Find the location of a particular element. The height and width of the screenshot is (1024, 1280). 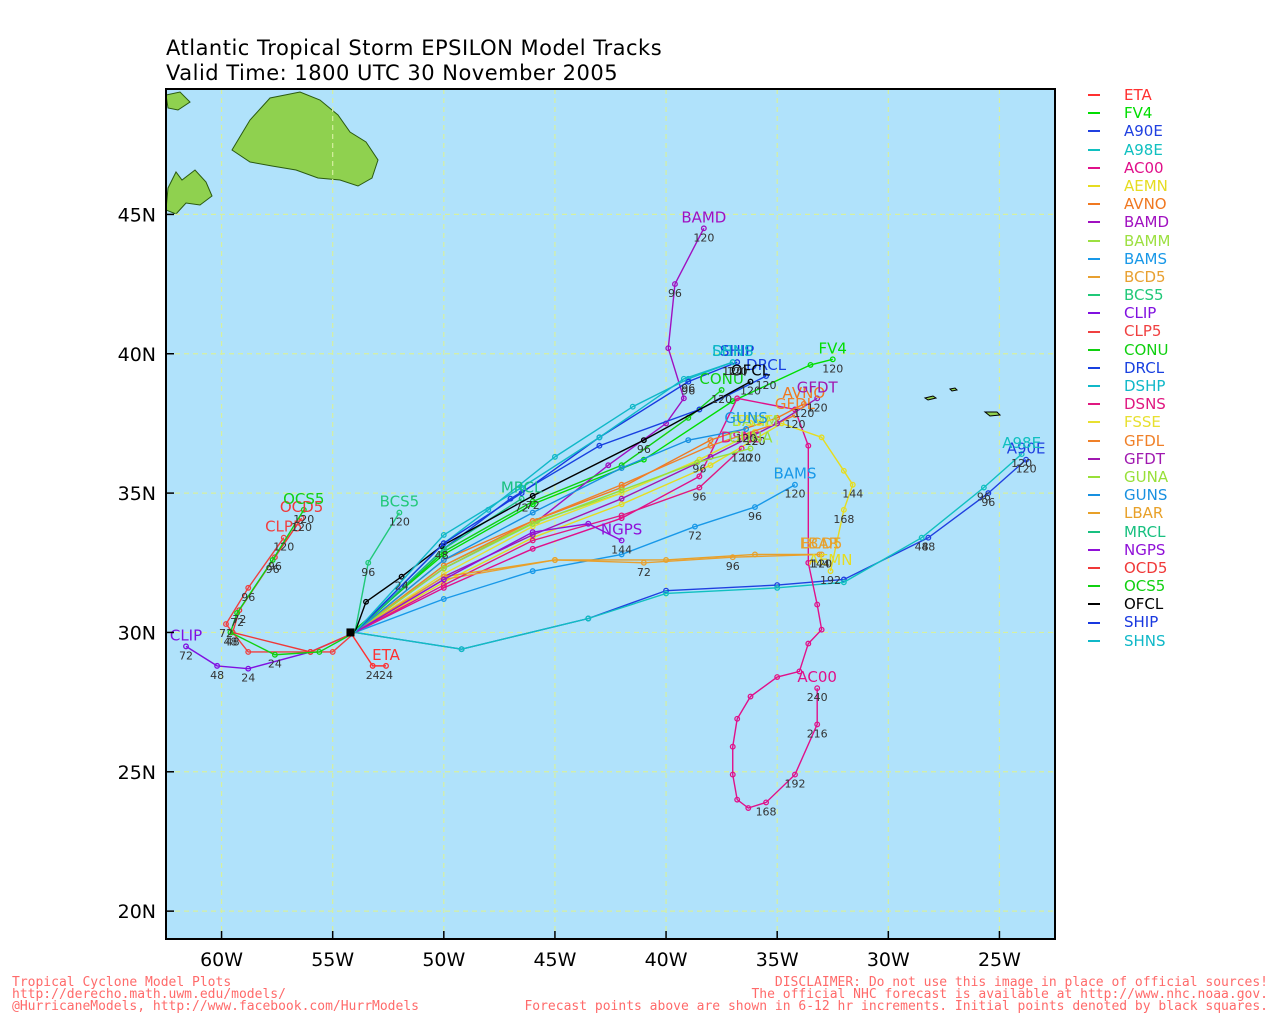

legend-item-drcl: DRCL is located at coordinates (1129, 368).